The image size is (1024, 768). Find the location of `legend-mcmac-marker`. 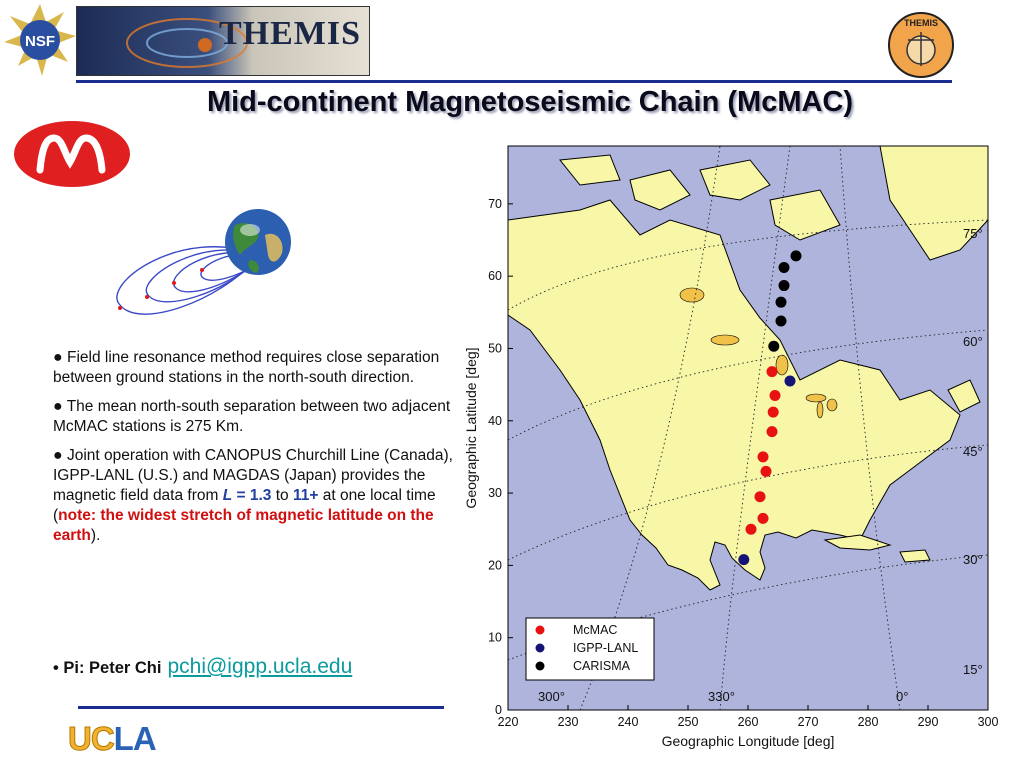

legend-mcmac-marker is located at coordinates (540, 630).